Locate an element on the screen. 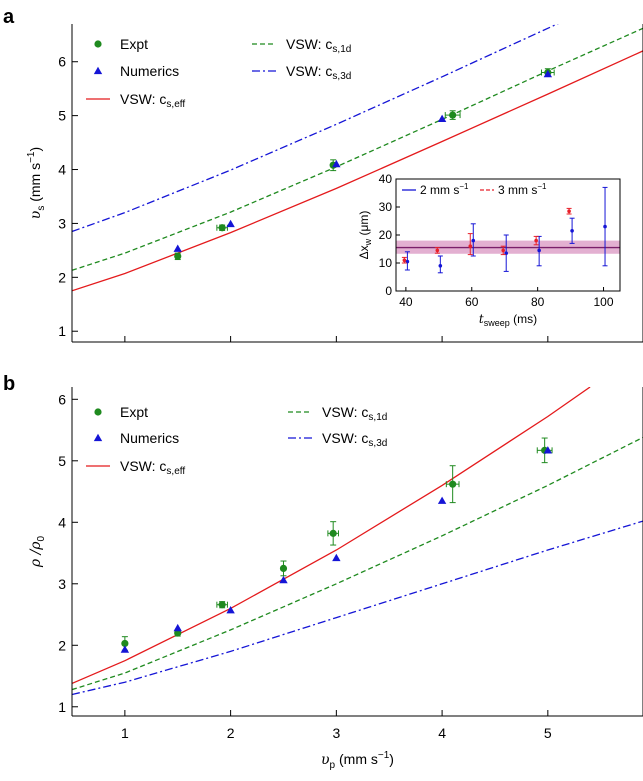  inset-y-label-symbol: Δx is located at coordinates (364, 252).